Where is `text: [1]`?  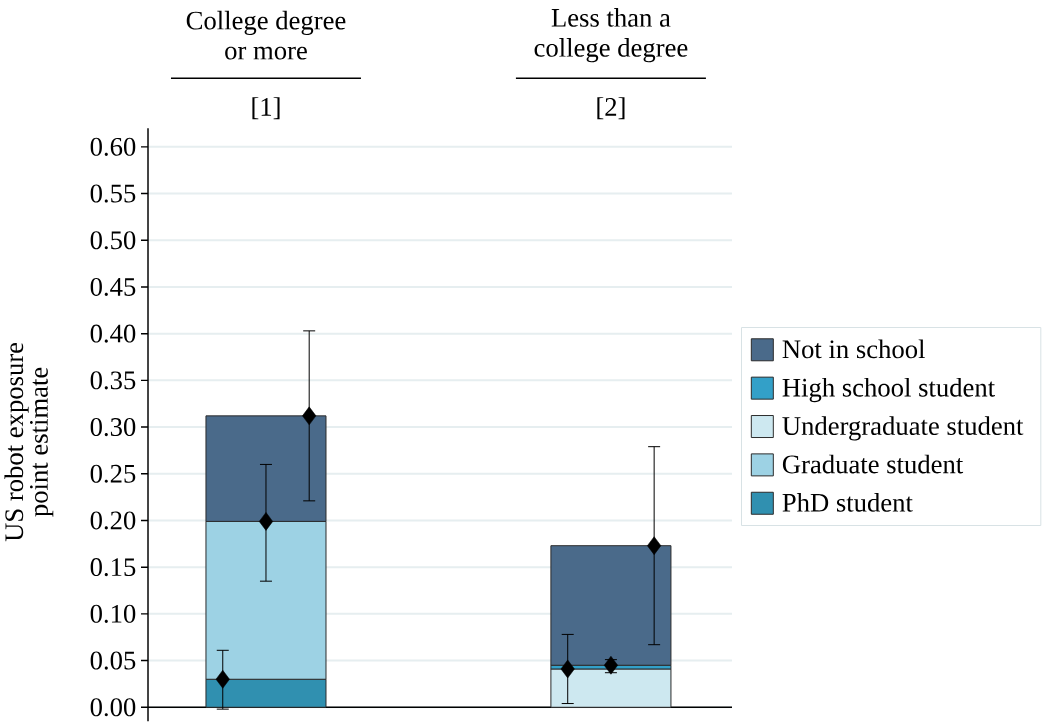 text: [1] is located at coordinates (266, 108).